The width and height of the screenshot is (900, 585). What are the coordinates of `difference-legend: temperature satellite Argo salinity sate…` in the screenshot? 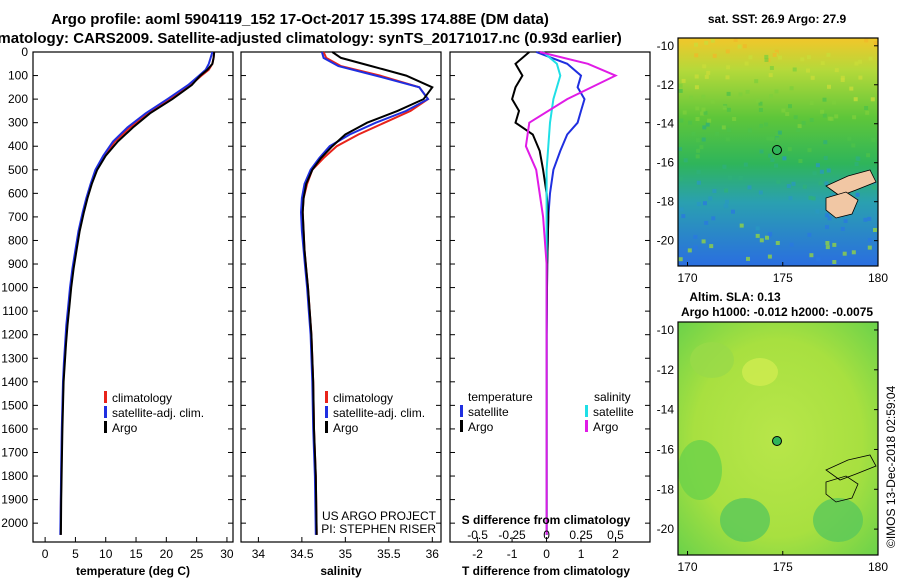 It's located at (547, 412).